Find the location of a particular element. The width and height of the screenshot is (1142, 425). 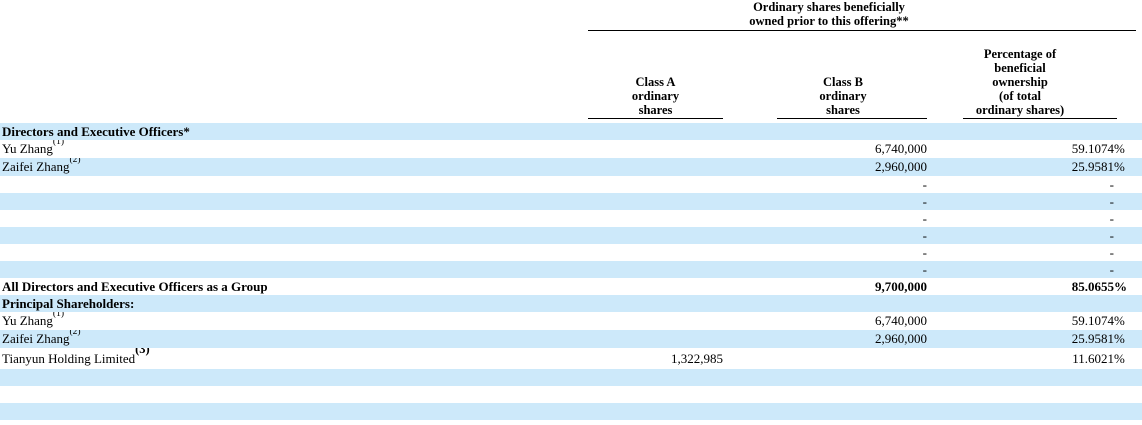

percentage-header-line: beneficial is located at coordinates (1020, 68).